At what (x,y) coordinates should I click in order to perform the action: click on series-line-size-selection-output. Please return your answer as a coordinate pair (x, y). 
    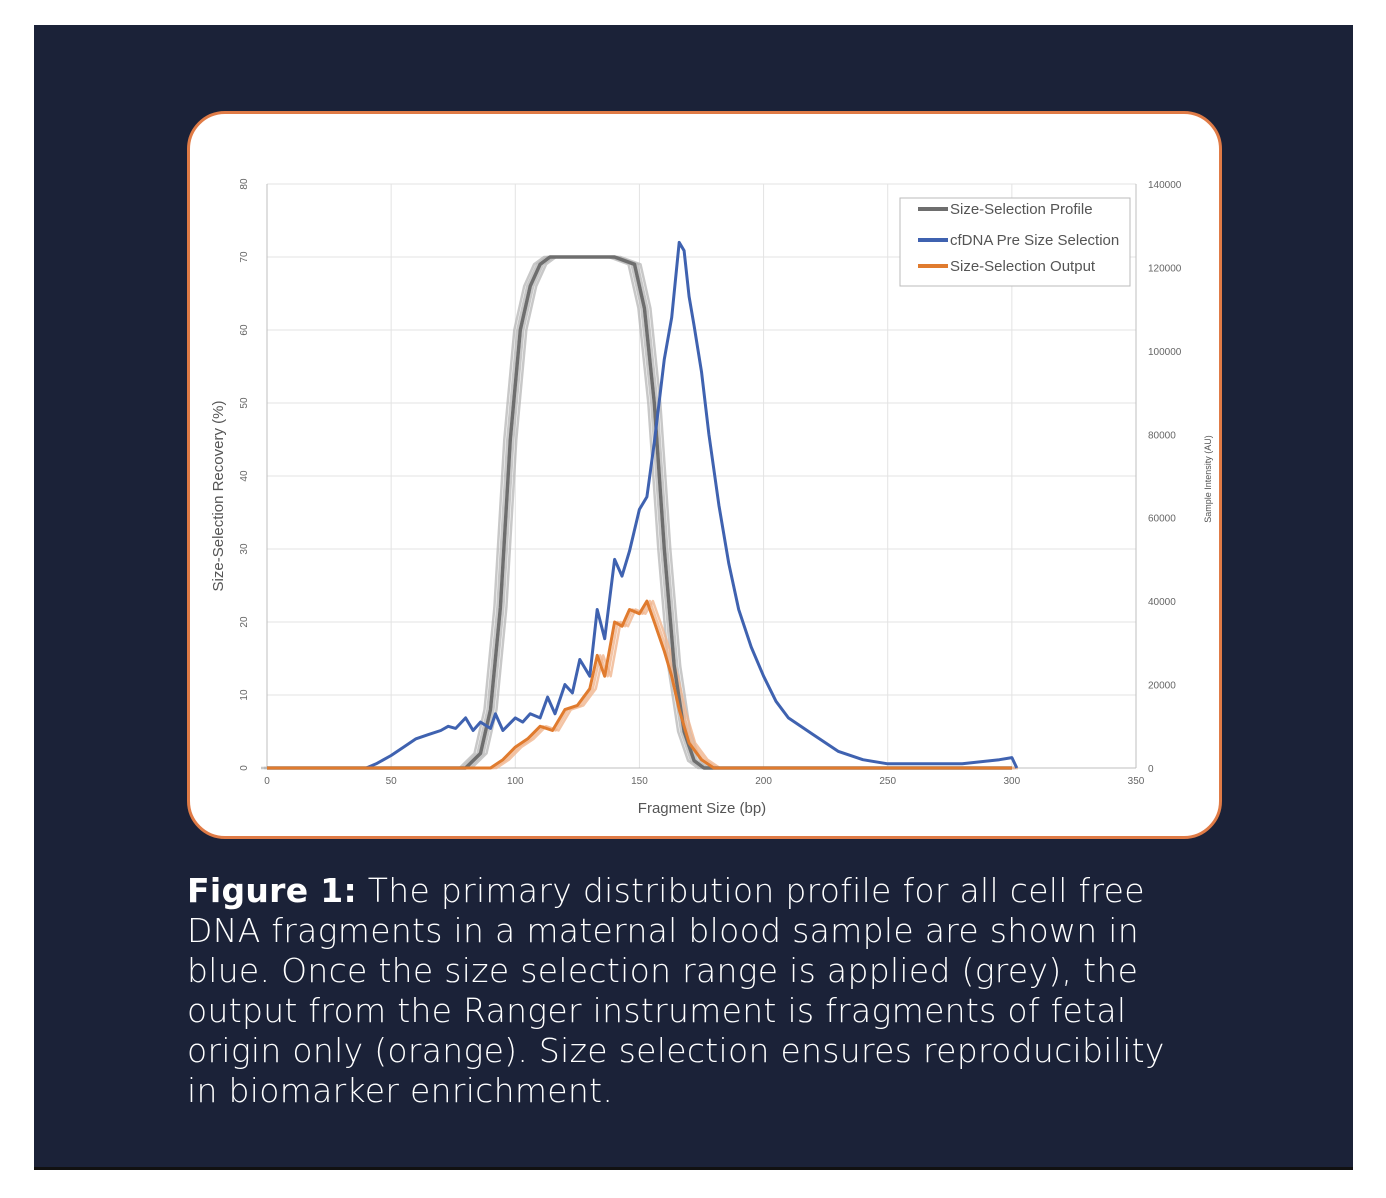
    Looking at the image, I should click on (639, 684).